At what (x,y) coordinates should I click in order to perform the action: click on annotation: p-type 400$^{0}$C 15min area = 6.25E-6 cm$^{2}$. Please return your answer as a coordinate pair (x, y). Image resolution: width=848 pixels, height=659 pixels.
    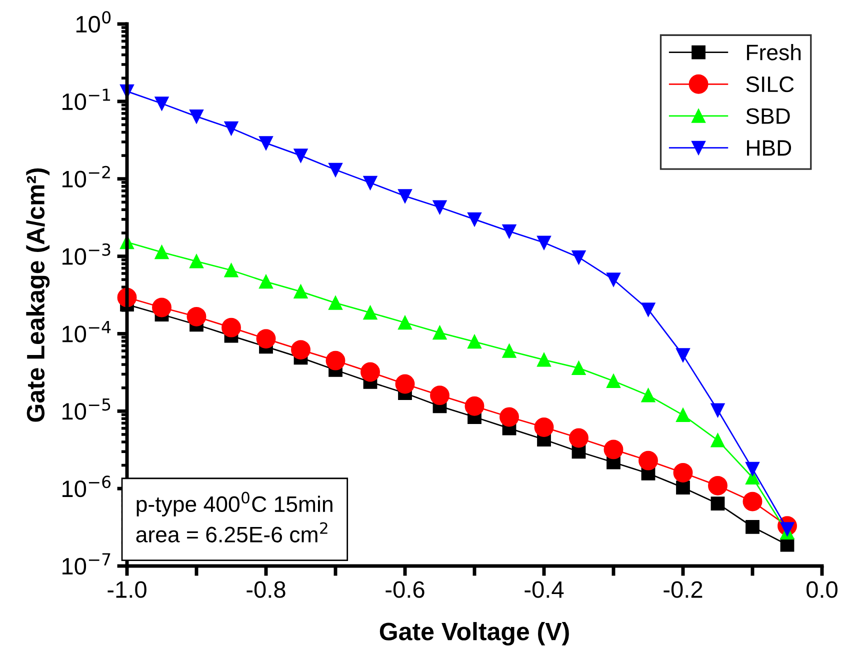
    Looking at the image, I should click on (234, 517).